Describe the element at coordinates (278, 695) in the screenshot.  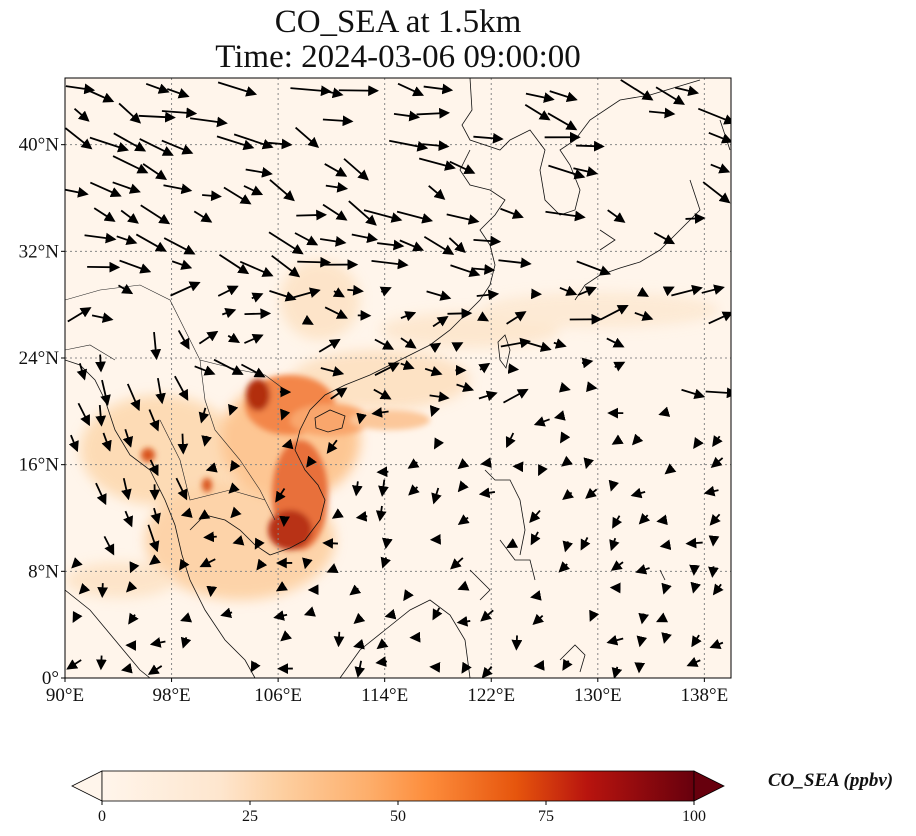
I see `lon-tick-label: 106°E` at that location.